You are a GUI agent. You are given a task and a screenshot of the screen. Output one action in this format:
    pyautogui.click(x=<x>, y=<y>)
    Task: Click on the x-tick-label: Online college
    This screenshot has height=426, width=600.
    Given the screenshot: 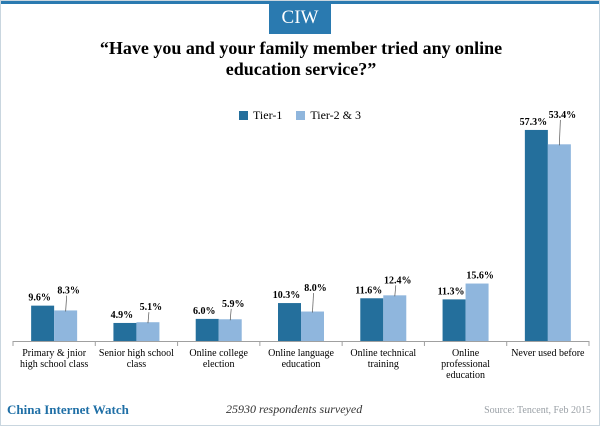 What is the action you would take?
    pyautogui.click(x=218, y=353)
    